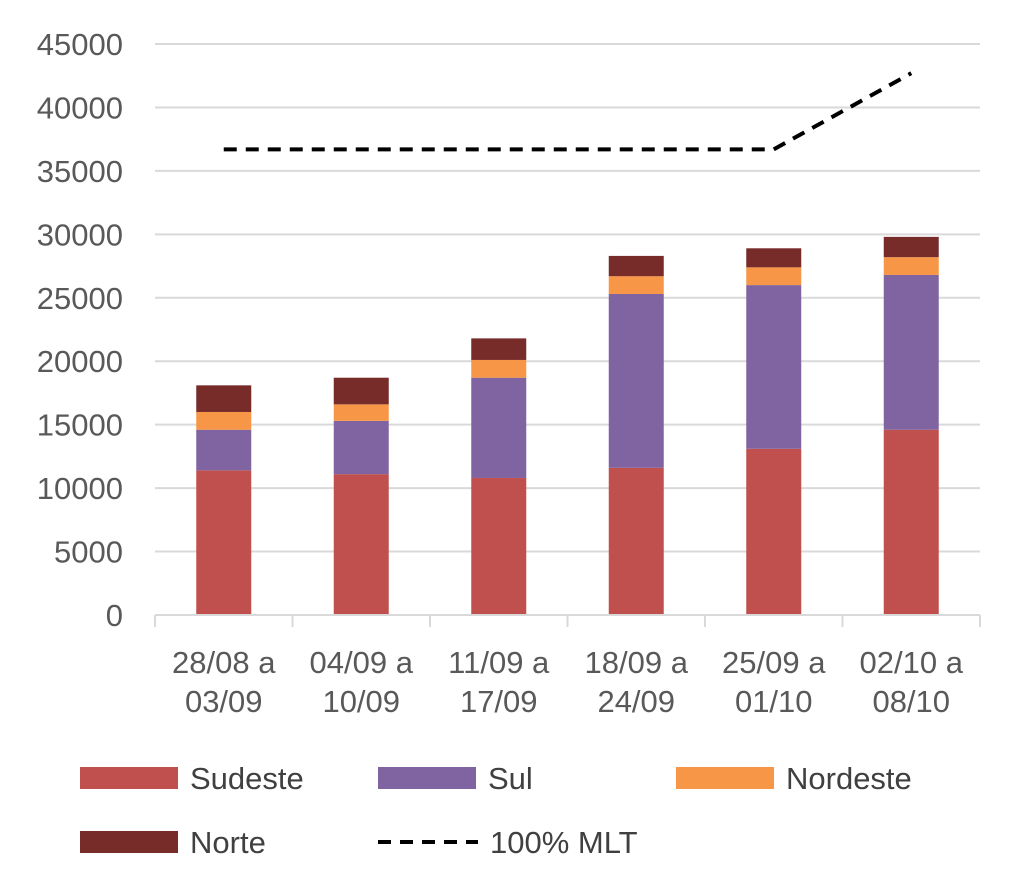  What do you see at coordinates (510, 778) in the screenshot?
I see `legend-label-sul: Sul` at bounding box center [510, 778].